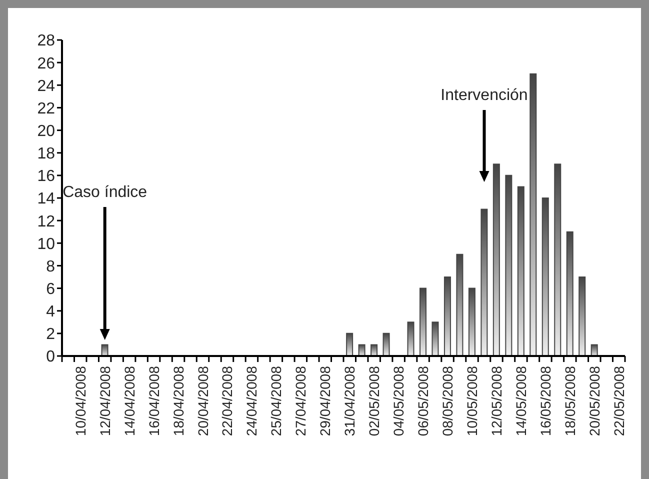 This screenshot has width=649, height=479. What do you see at coordinates (252, 401) in the screenshot?
I see `x-tick-label: 24/04/2008` at bounding box center [252, 401].